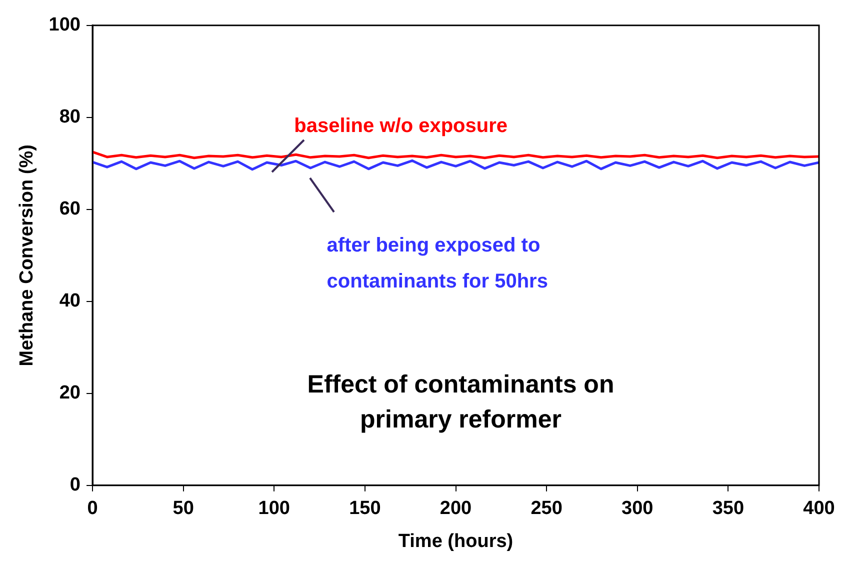  Describe the element at coordinates (460, 402) in the screenshot. I see `text: Effect of contaminants on primary reformer` at that location.